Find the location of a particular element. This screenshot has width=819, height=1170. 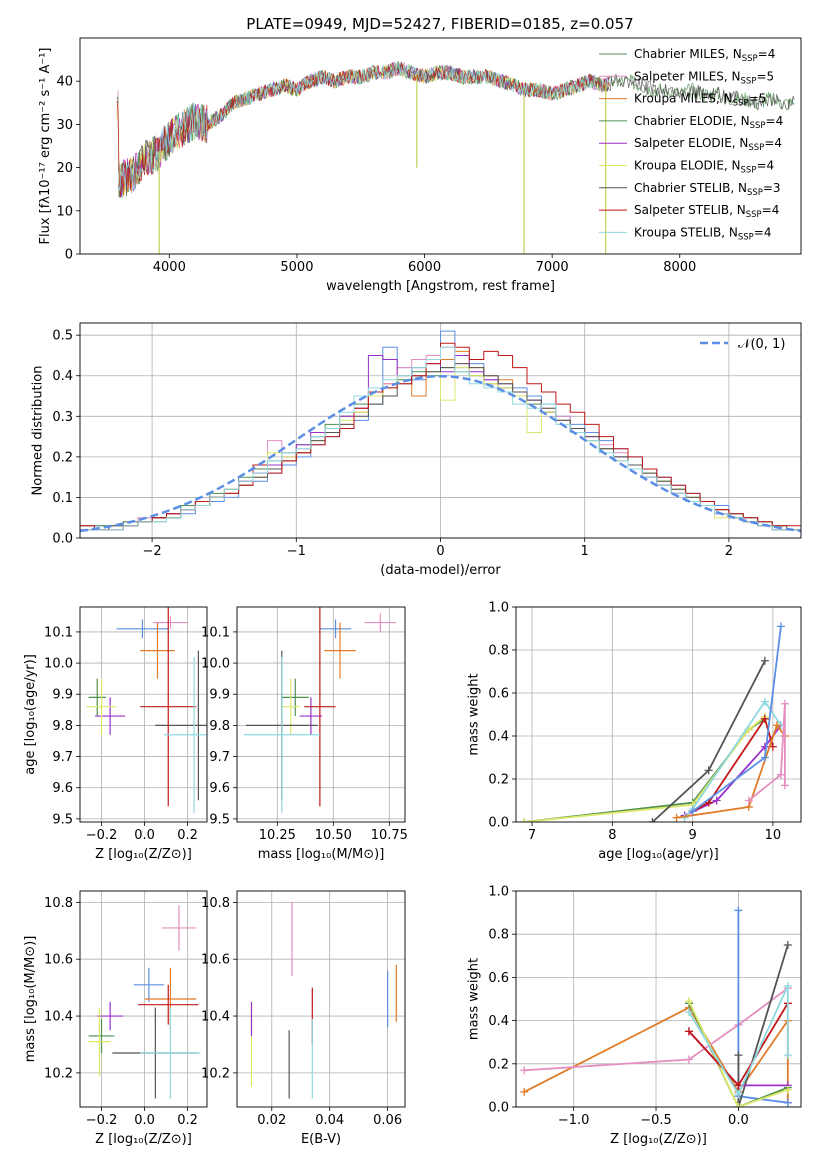

y-tick-label: 0.4 is located at coordinates (62, 376).